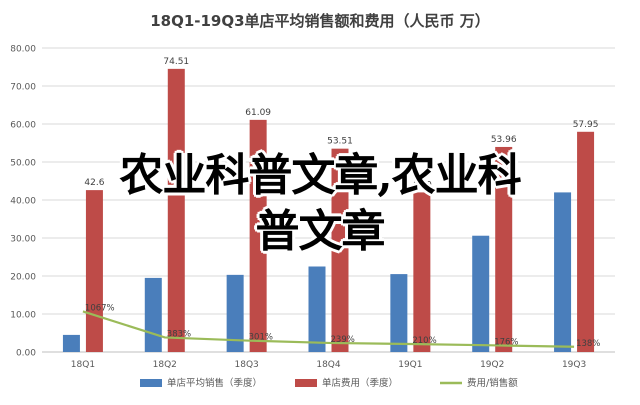 The height and width of the screenshot is (405, 640). Describe the element at coordinates (94, 183) in the screenshot. I see `bar-data-label: 42.6` at that location.